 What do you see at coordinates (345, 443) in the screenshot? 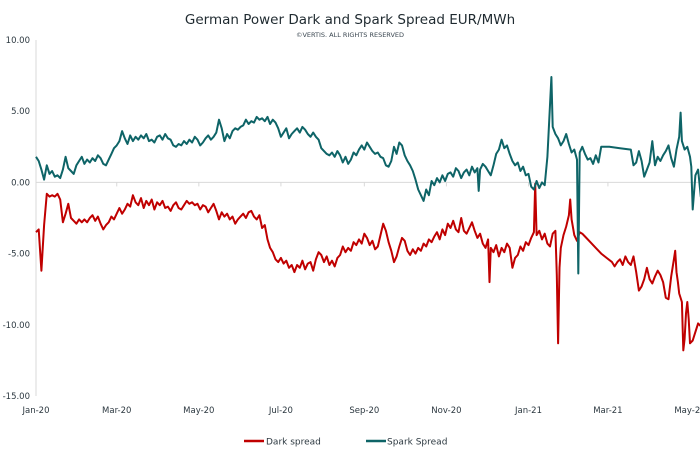
I see `legend: Dark spread Spark Spread` at bounding box center [345, 443].